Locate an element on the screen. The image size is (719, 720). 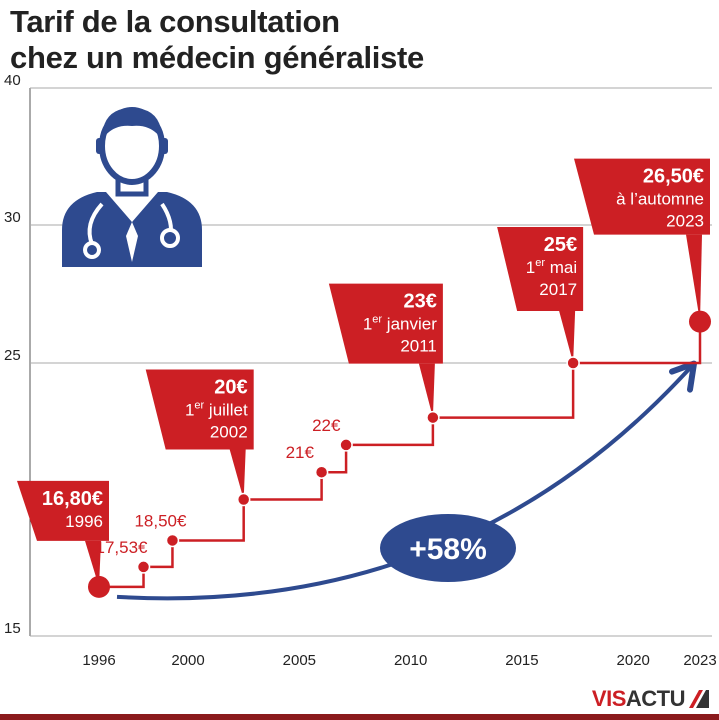
price-value-1: 17,53€ is located at coordinates (122, 547).